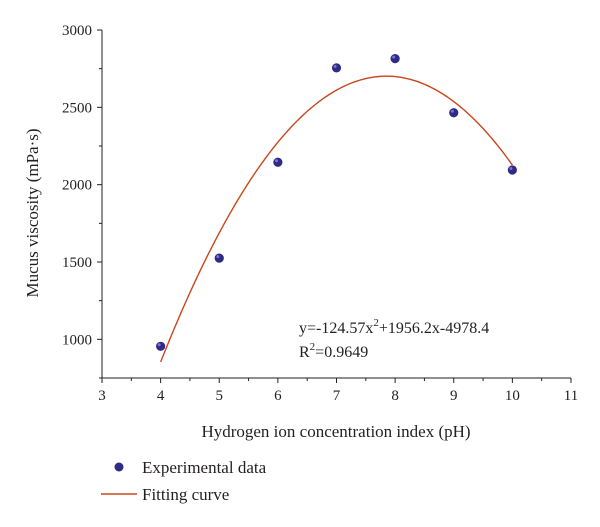 The width and height of the screenshot is (600, 527). What do you see at coordinates (77, 263) in the screenshot?
I see `y-tick-label: 1500` at bounding box center [77, 263].